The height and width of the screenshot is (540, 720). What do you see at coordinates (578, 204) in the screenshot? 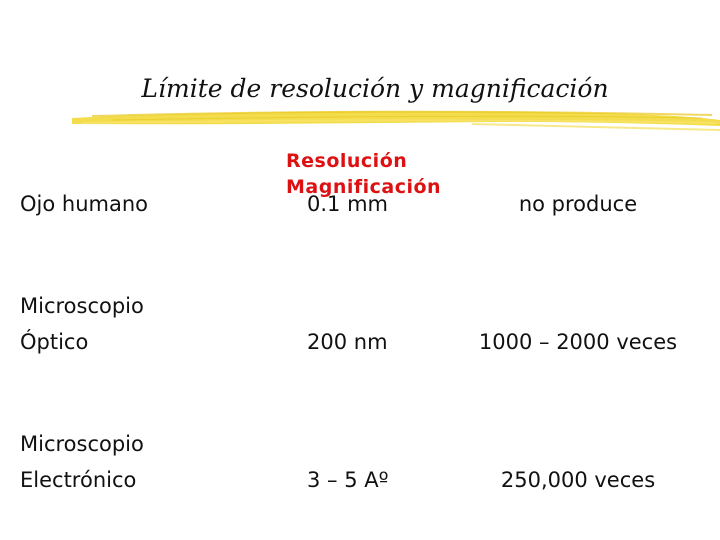
I see `row-1-magnification: no produce` at bounding box center [578, 204].